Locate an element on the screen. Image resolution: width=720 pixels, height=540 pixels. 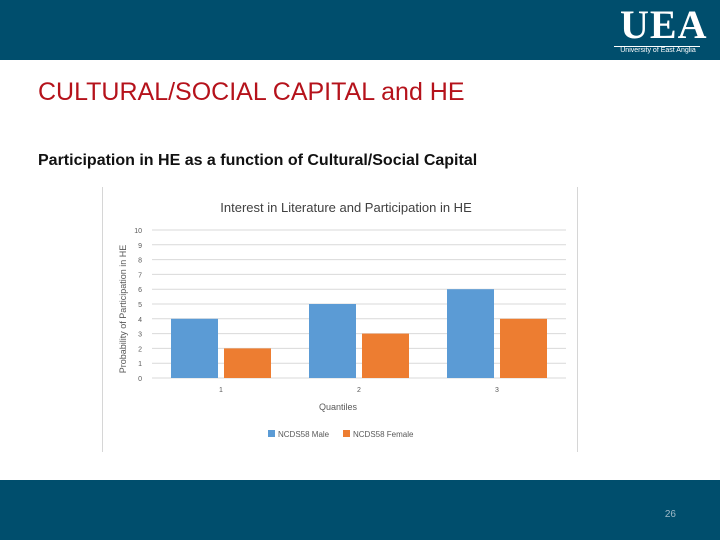
legend-label-1: NCDS58 Male is located at coordinates (304, 434).